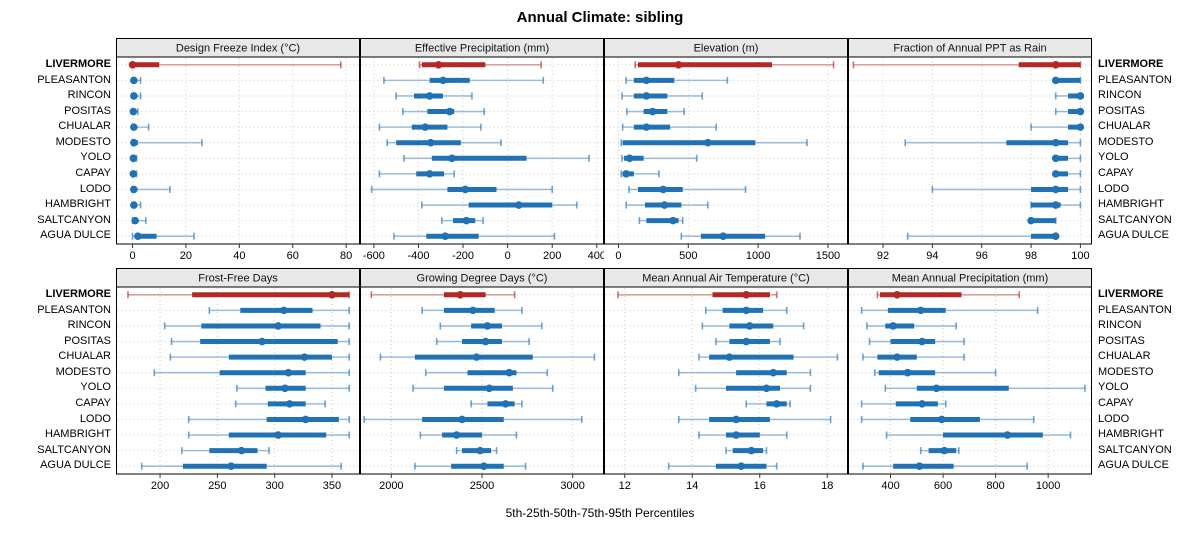 This screenshot has height=550, width=1200. I want to click on panel-title: Mean Annual Air Temperature (°C), so click(725, 279).